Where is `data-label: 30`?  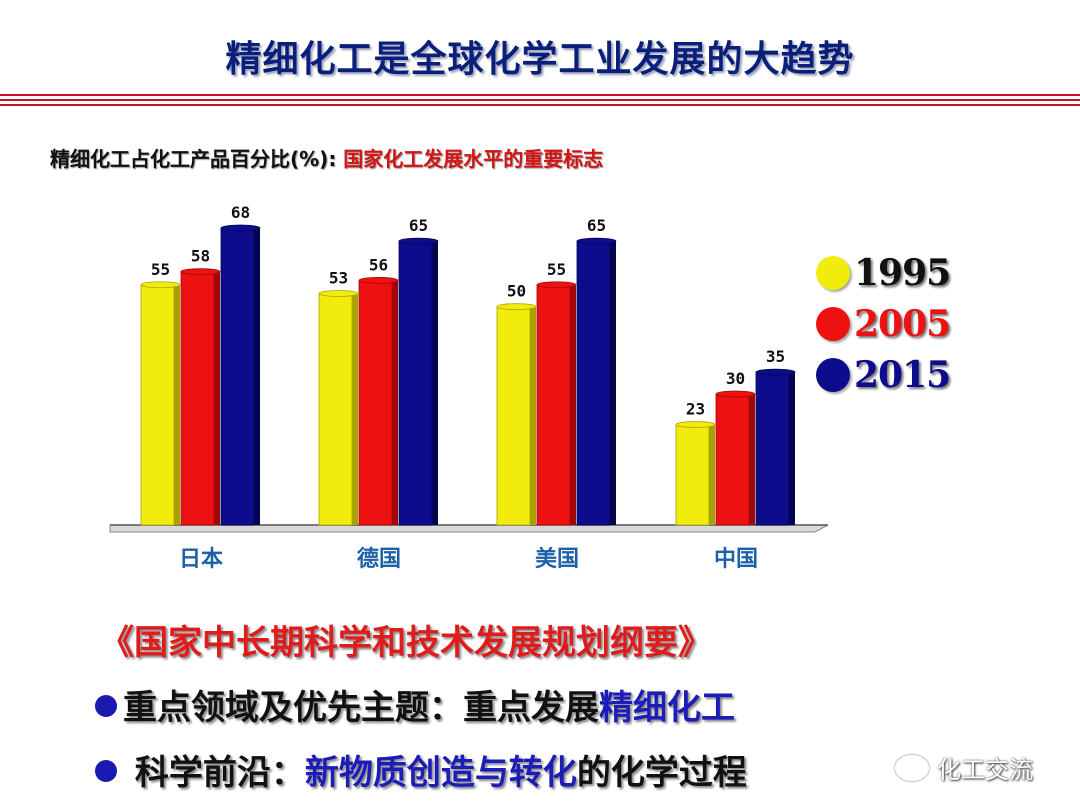 data-label: 30 is located at coordinates (735, 378).